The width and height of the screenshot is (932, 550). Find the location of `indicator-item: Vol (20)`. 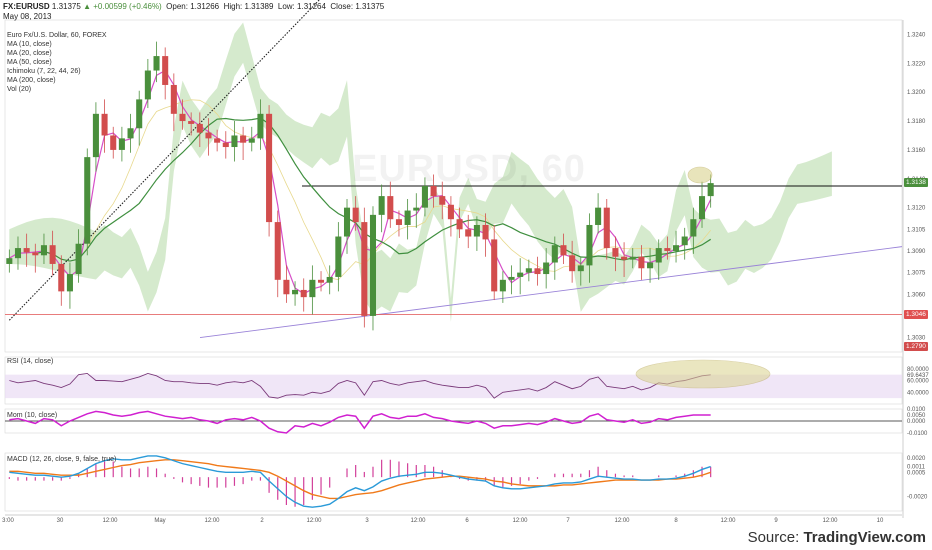

indicator-item: Vol (20) is located at coordinates (19, 89).